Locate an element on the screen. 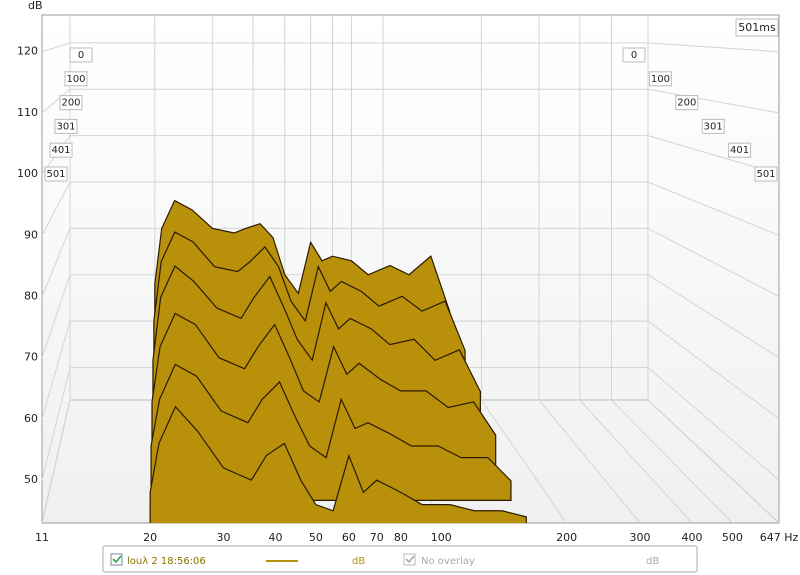 The width and height of the screenshot is (800, 575). x-tick-label: 500 is located at coordinates (732, 537).